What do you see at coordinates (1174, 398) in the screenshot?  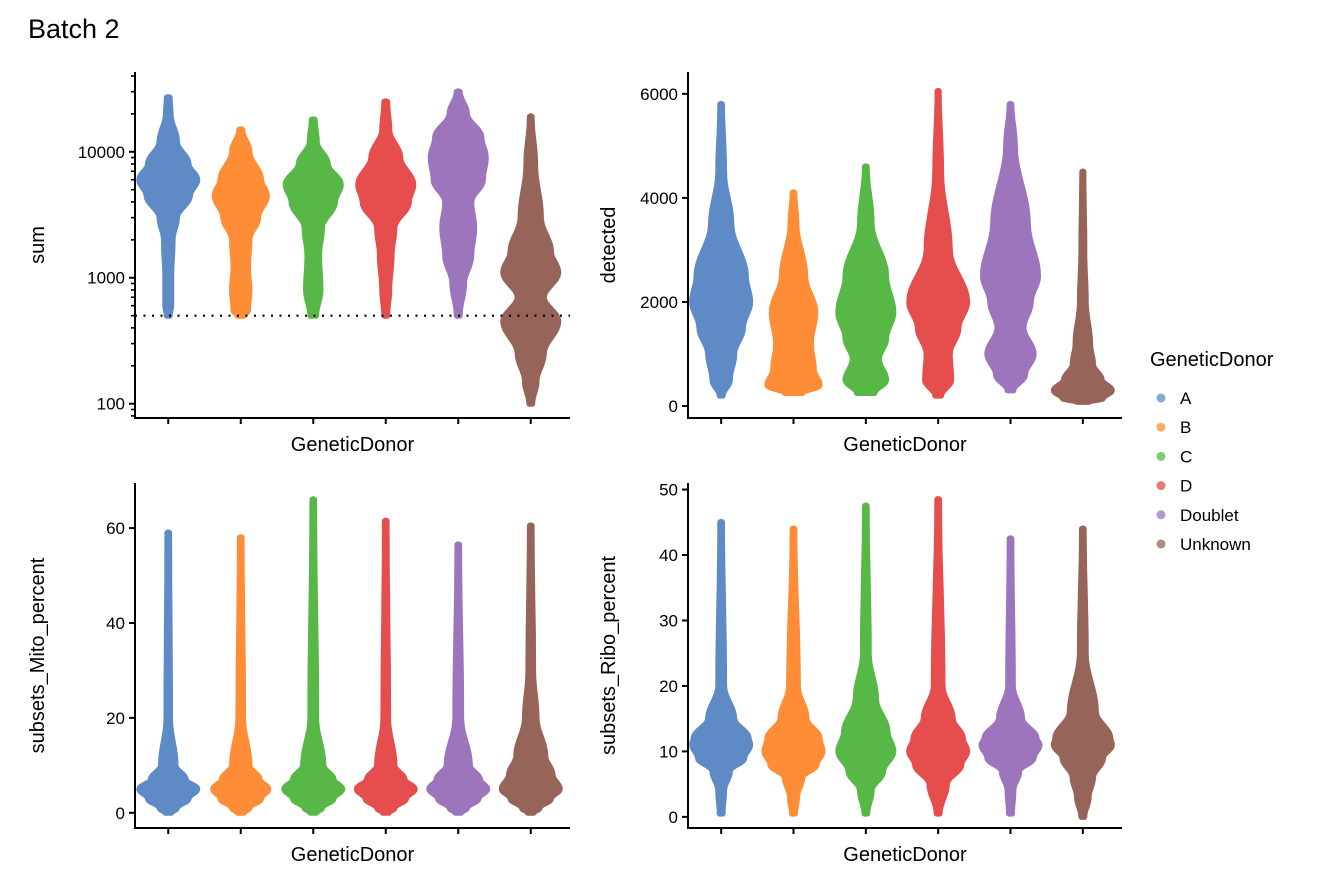 I see `legend-item-A: A` at bounding box center [1174, 398].